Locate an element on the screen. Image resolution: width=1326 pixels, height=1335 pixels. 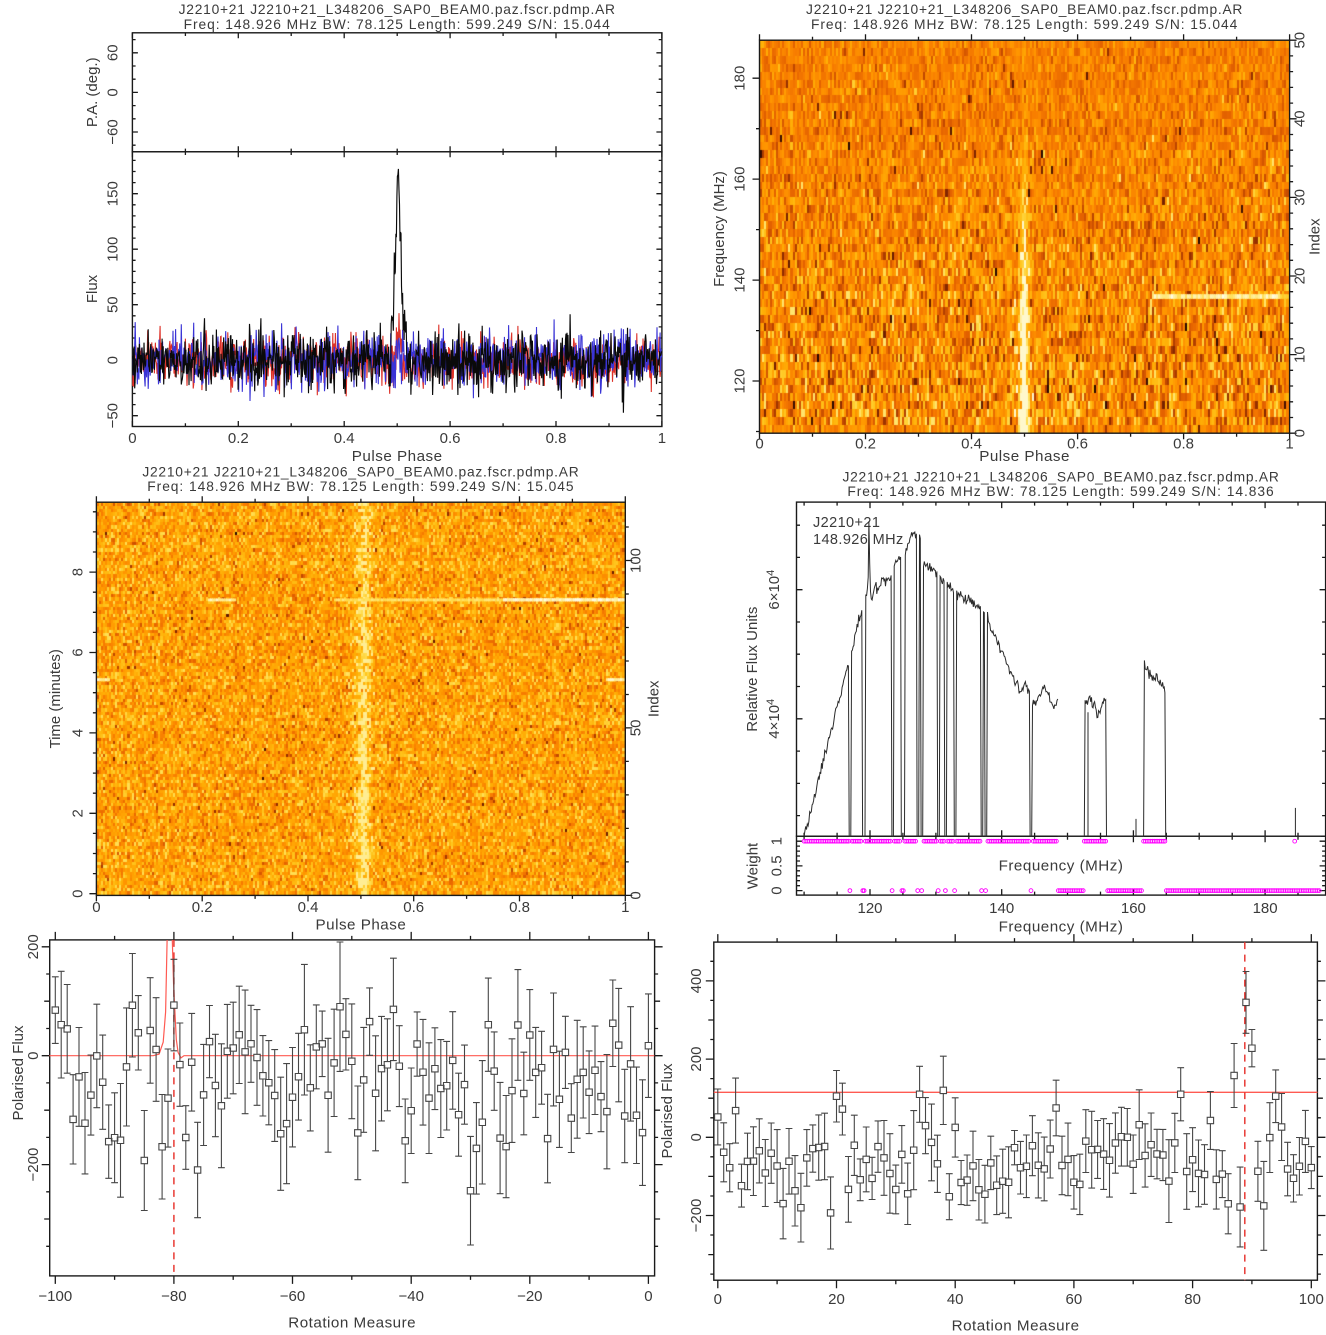
svg-text: 6 is located at coordinates (77, 652).